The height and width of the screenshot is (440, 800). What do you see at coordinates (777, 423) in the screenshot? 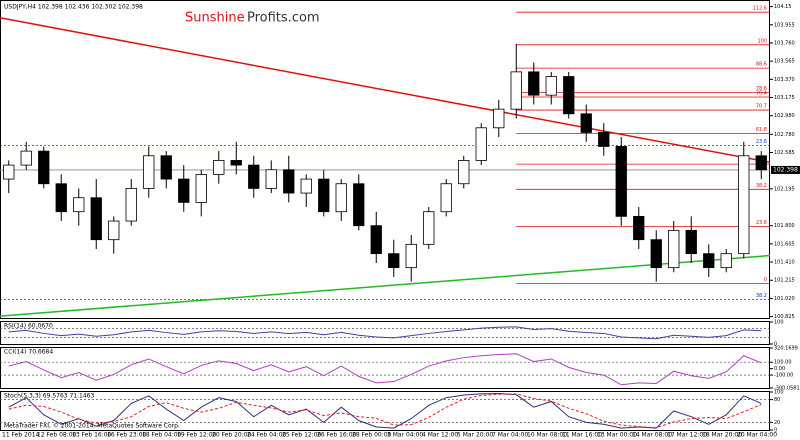
I see `y-tick-label: 20` at bounding box center [777, 423].